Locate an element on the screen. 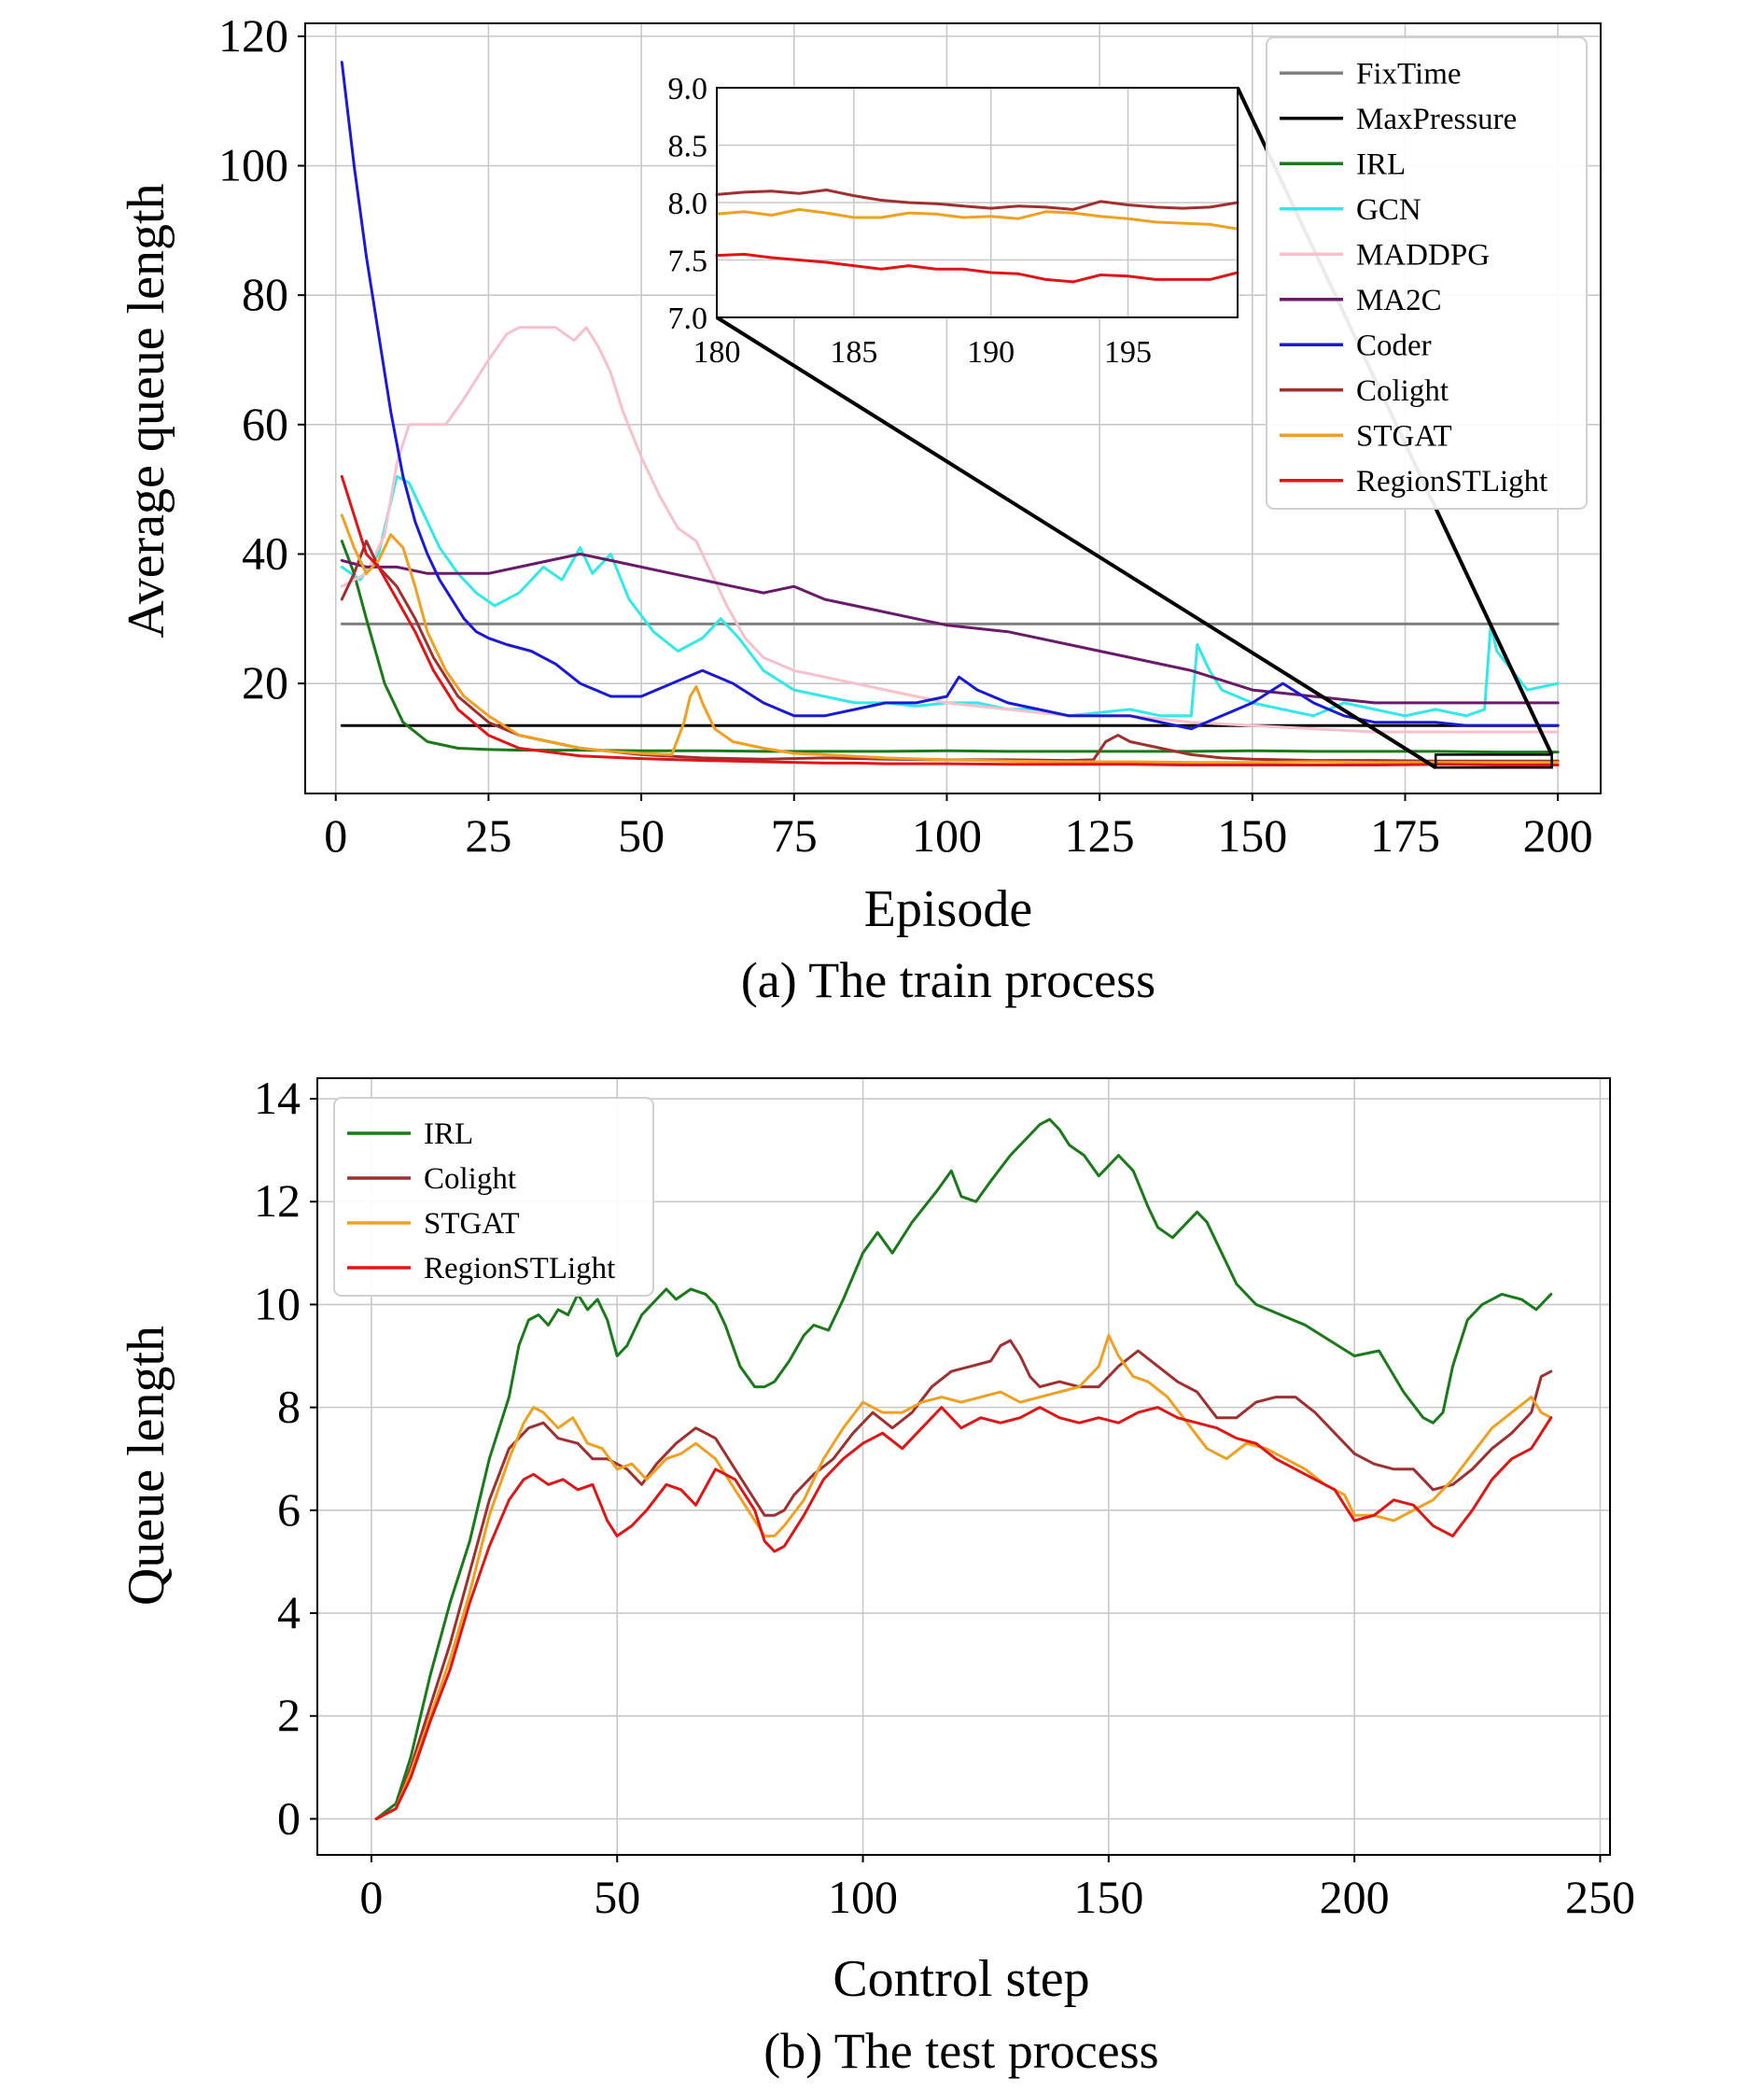 The image size is (1764, 2092). a-x-tick-label: 50 is located at coordinates (641, 835).